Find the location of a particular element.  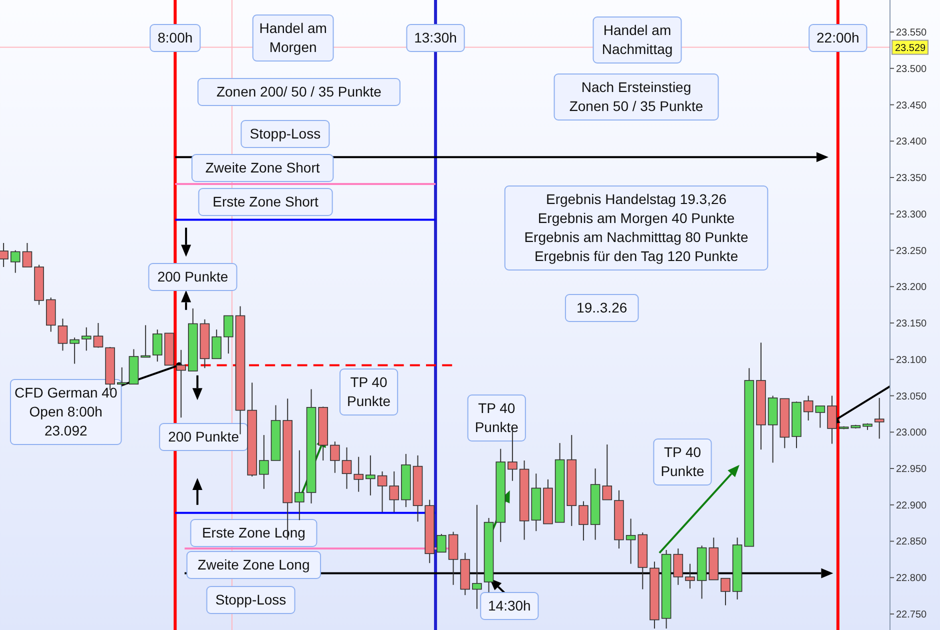

y-tick-label: 22.900 is located at coordinates (912, 506).